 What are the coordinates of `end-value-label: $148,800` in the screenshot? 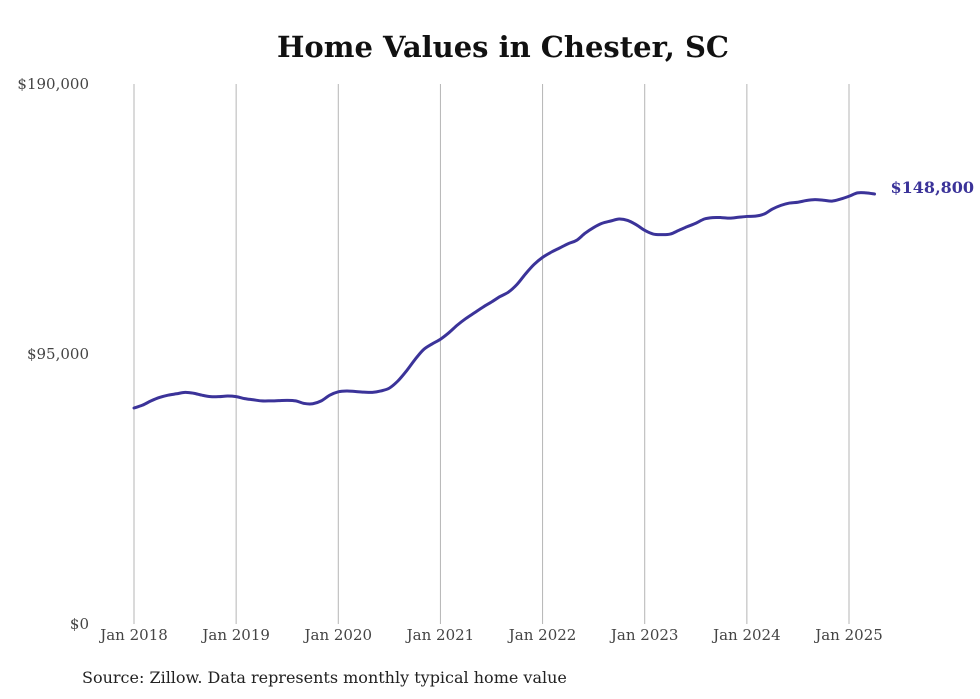 It's located at (933, 187).